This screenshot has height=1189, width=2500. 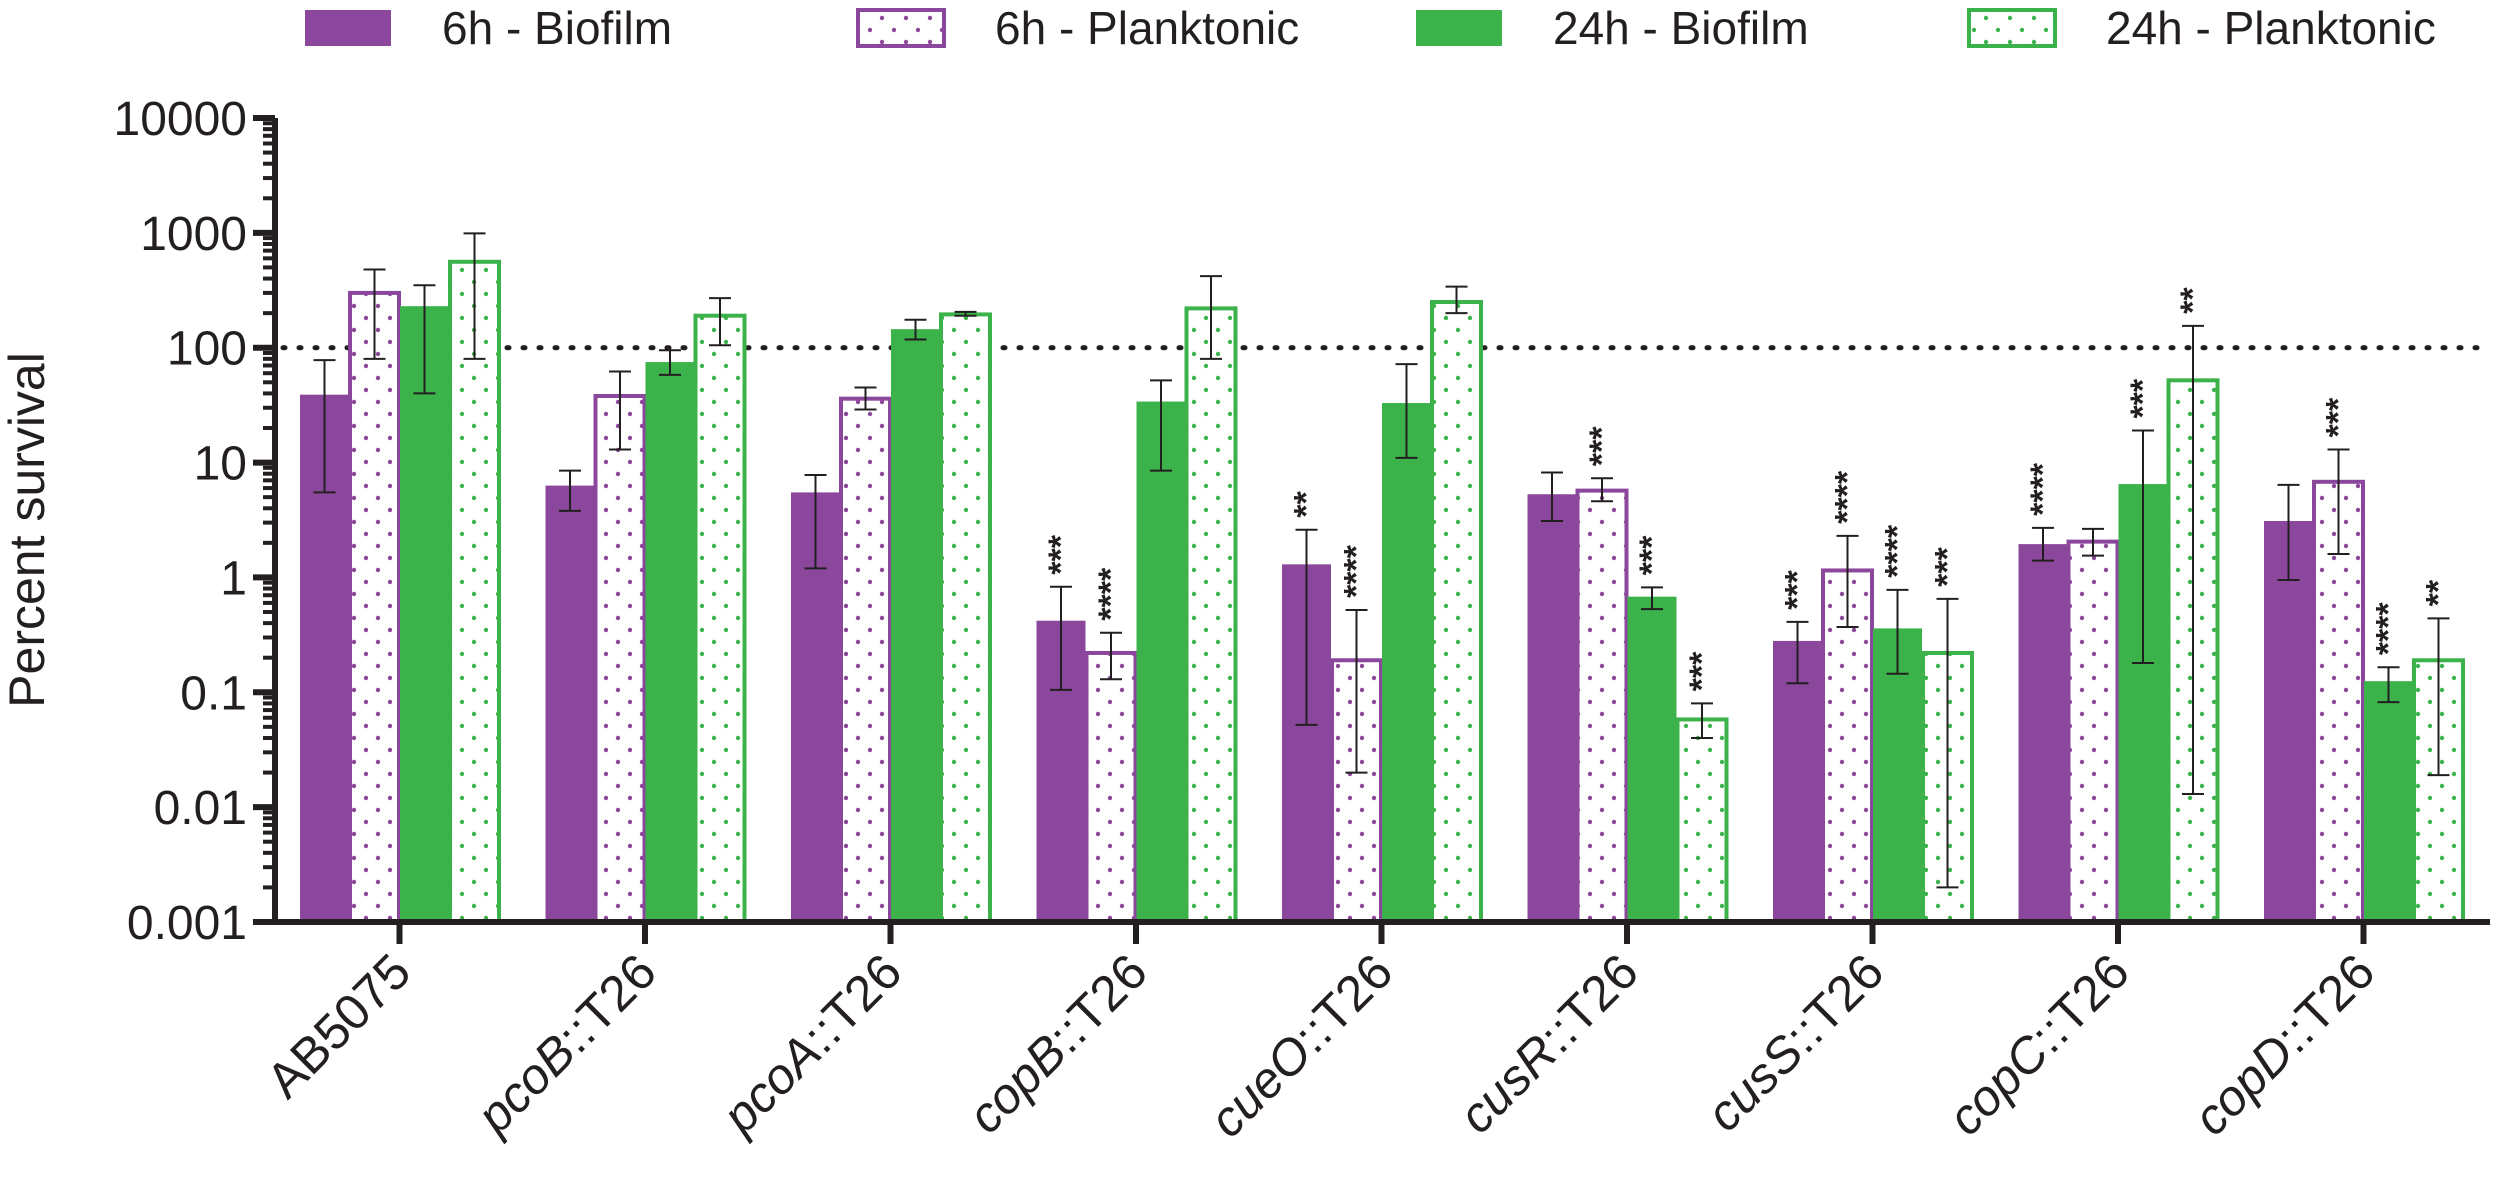 What do you see at coordinates (2284, 1044) in the screenshot?
I see `x-category-label: copD::T26` at bounding box center [2284, 1044].